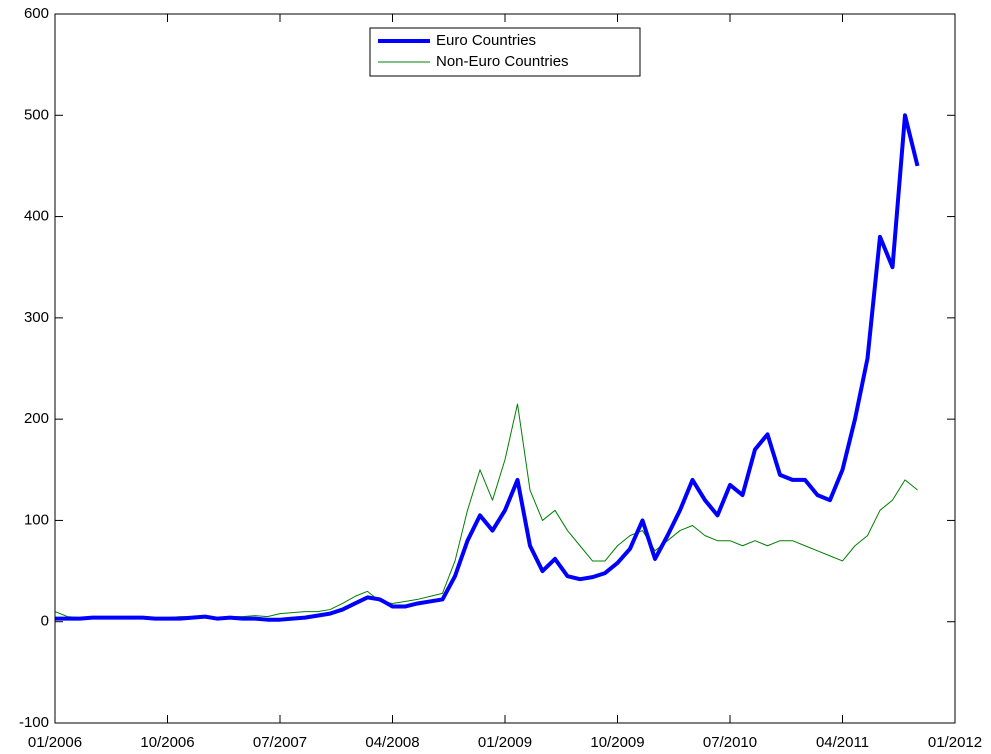 This screenshot has width=991, height=754. I want to click on x-tick-label: 10/2006, so click(167, 742).